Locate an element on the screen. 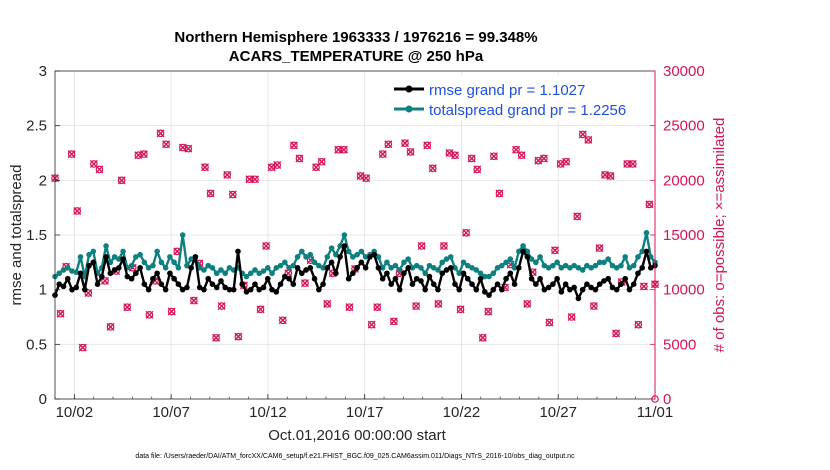 The image size is (830, 470). totalspread-layer is located at coordinates (355, 255).